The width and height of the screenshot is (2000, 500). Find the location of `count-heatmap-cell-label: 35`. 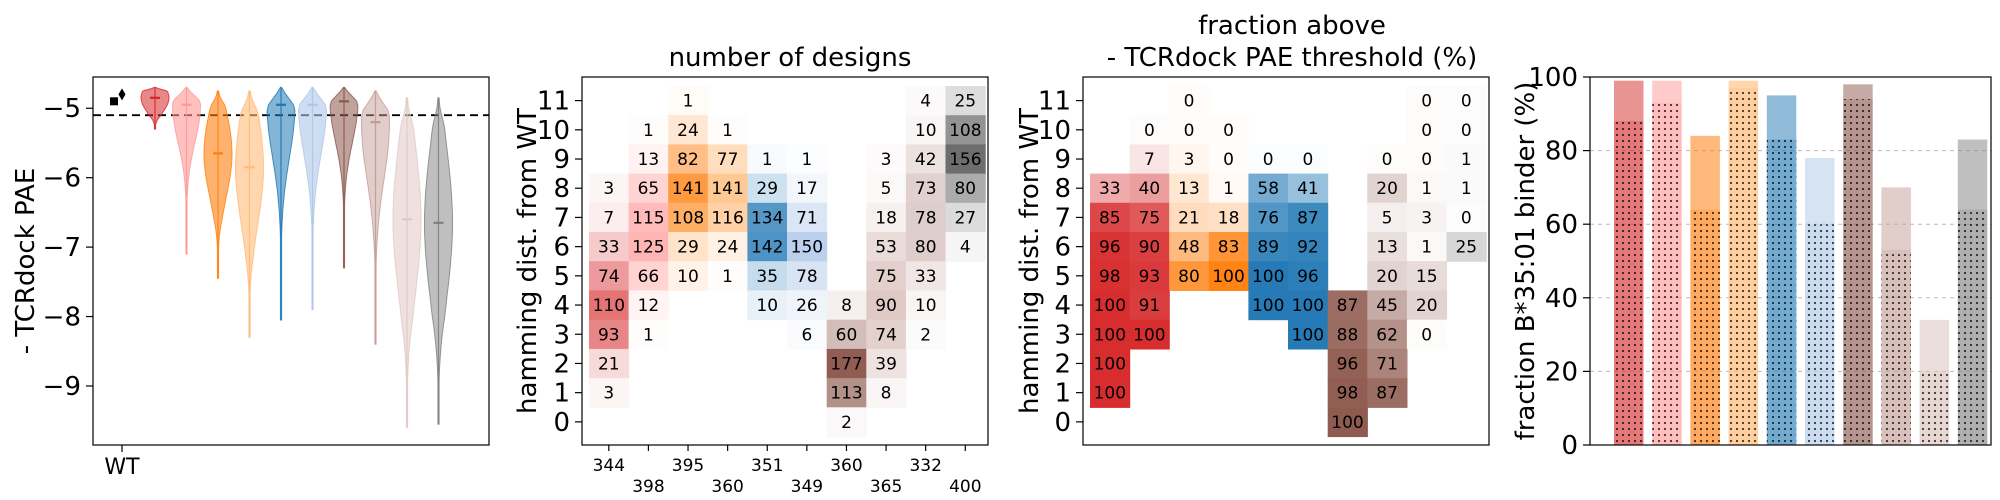

count-heatmap-cell-label: 35 is located at coordinates (767, 277).